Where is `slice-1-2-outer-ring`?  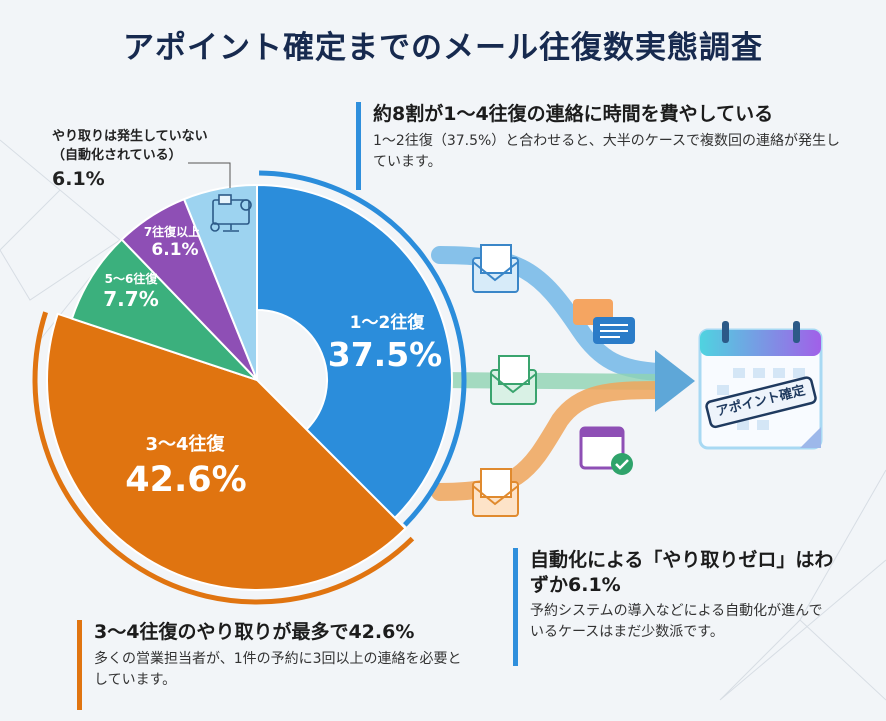
slice-1-2-outer-ring is located at coordinates (363, 348).